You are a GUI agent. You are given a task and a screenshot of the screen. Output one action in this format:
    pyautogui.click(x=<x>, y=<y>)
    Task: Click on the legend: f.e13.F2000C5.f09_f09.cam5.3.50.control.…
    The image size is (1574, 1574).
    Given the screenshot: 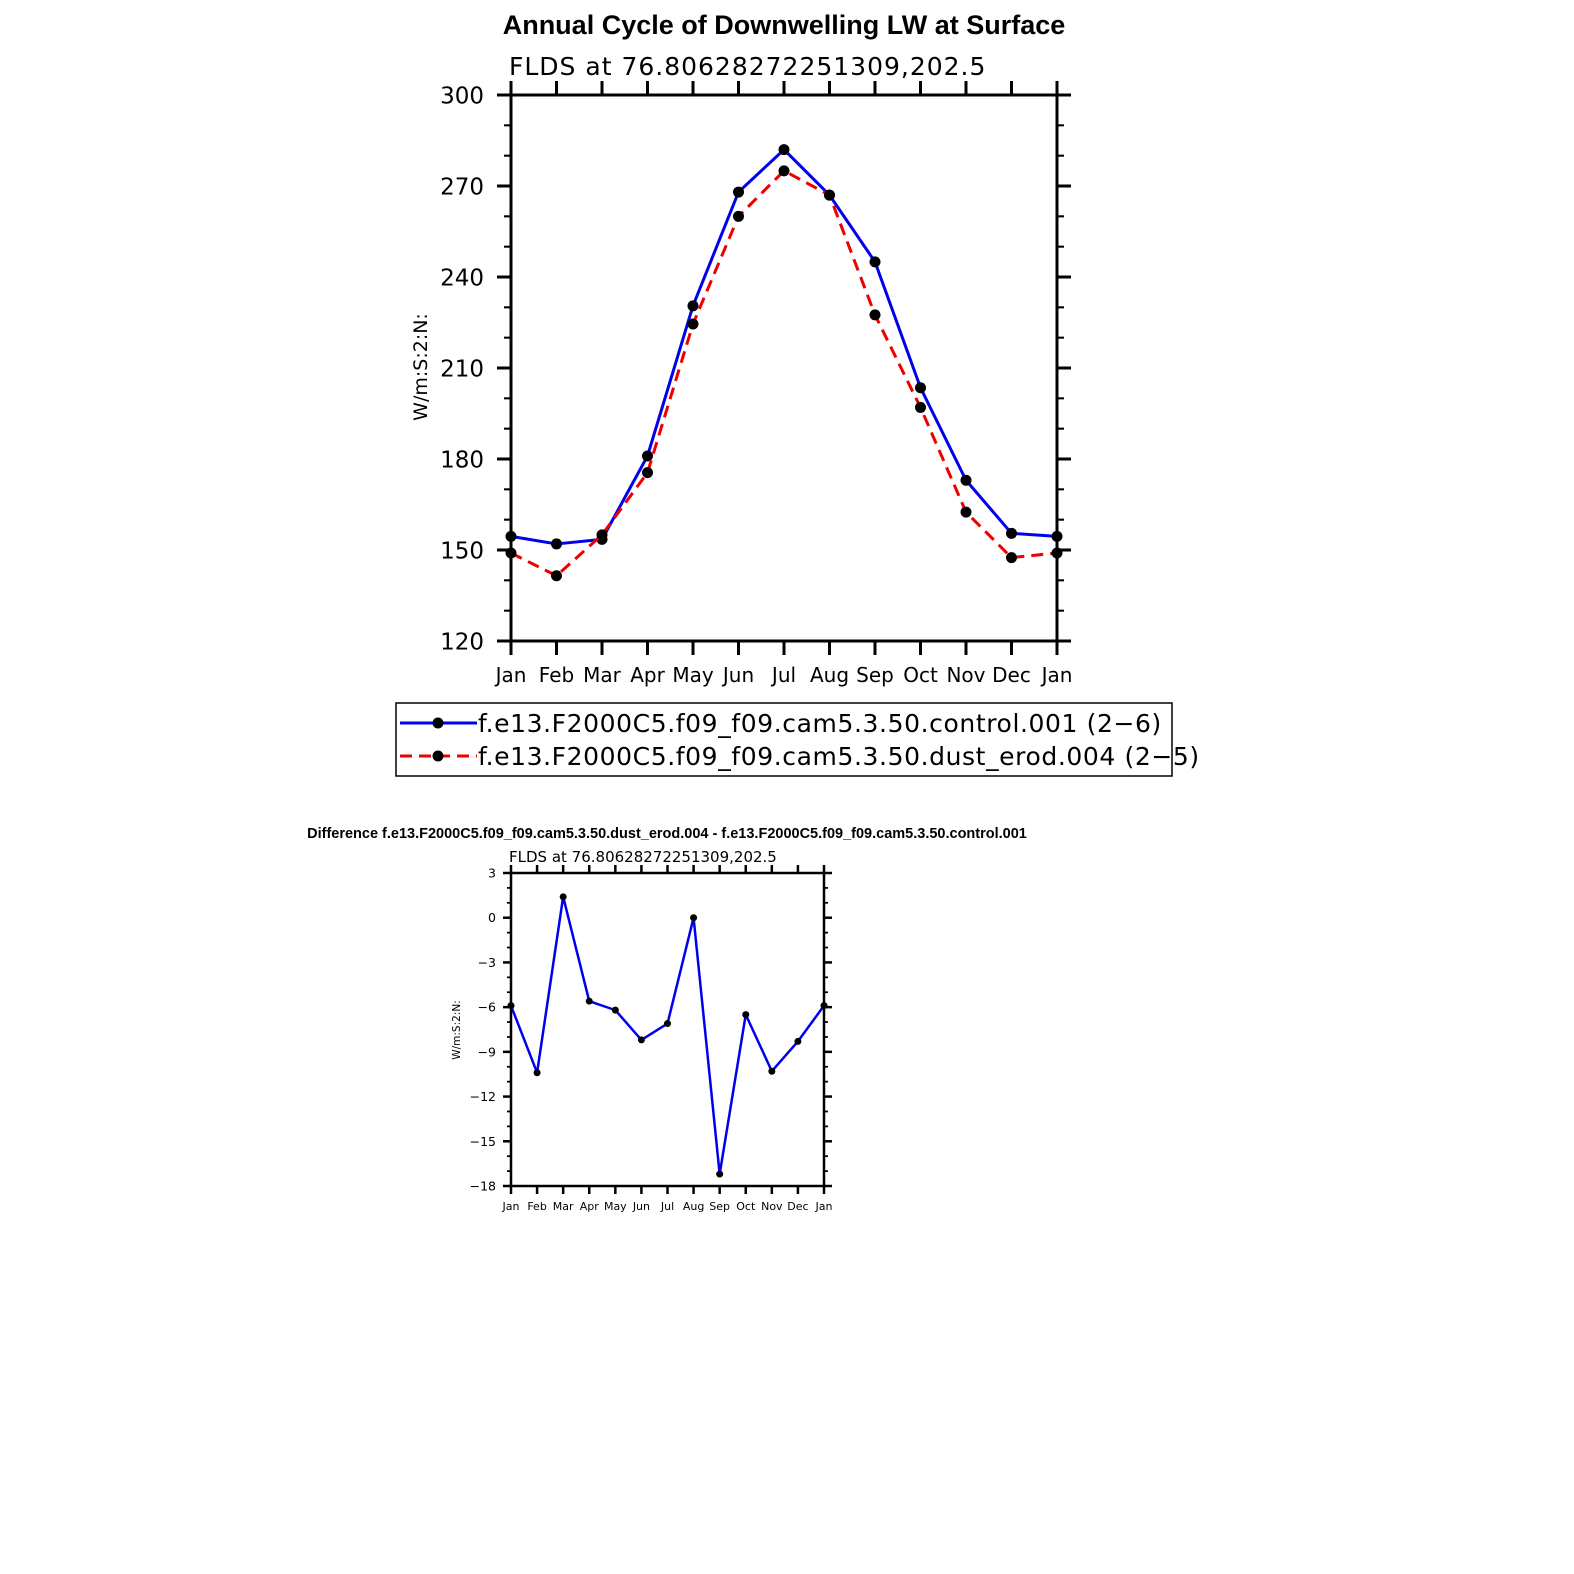 What is the action you would take?
    pyautogui.click(x=797, y=739)
    